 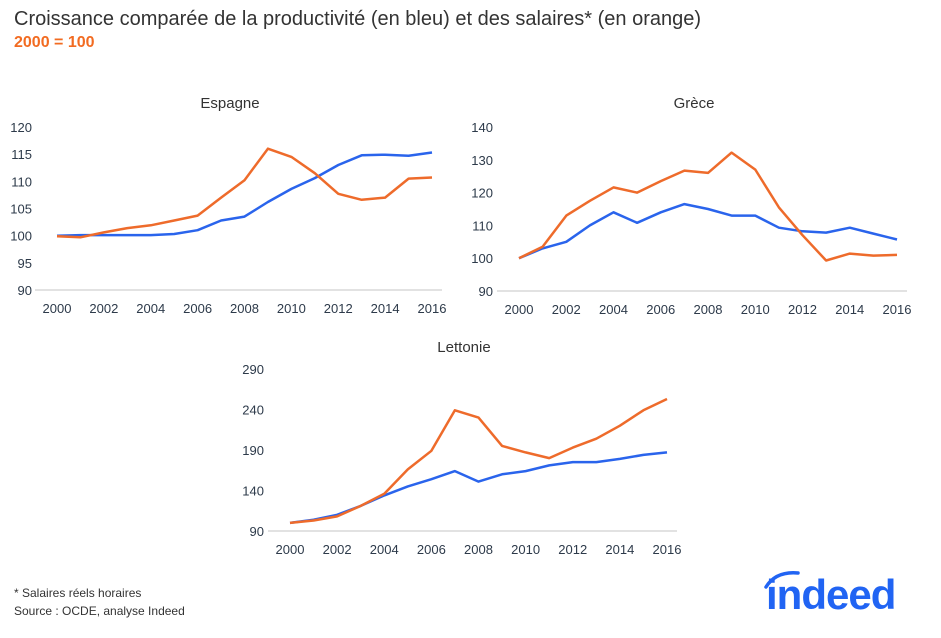 What do you see at coordinates (482, 160) in the screenshot?
I see `y-tick-label: 130` at bounding box center [482, 160].